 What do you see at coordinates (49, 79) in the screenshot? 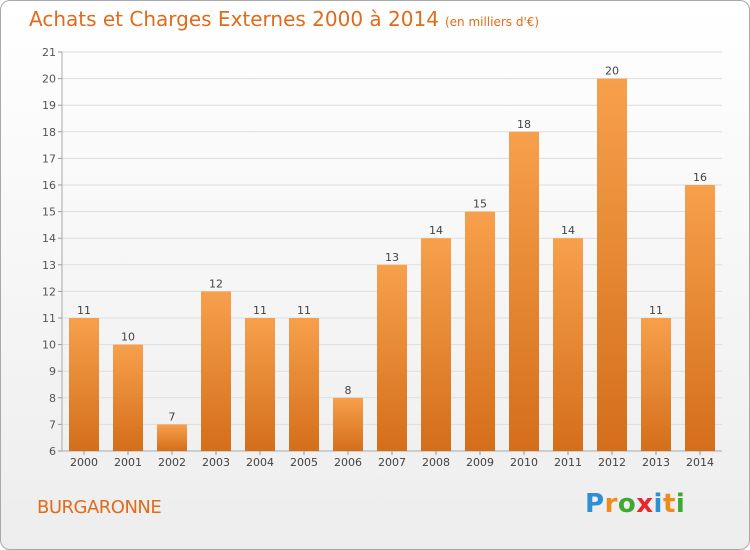
I see `y-tick-label: 20` at bounding box center [49, 79].